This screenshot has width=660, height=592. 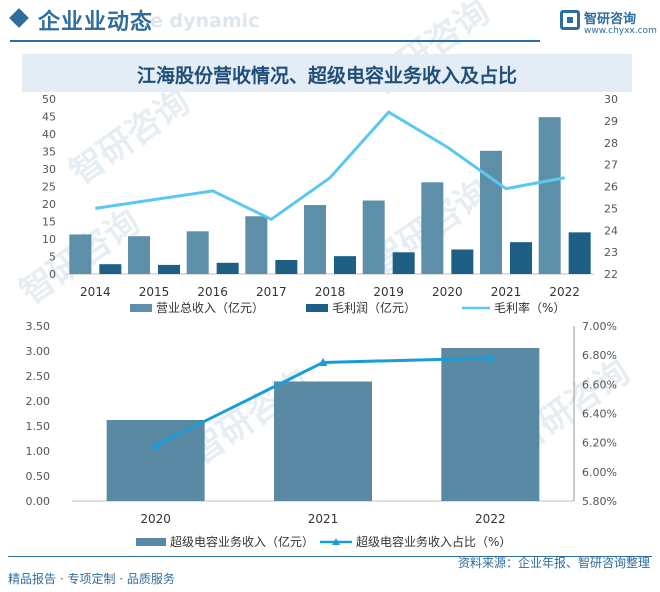 What do you see at coordinates (374, 307) in the screenshot?
I see `legend-label: 毛利润（亿元）` at bounding box center [374, 307].